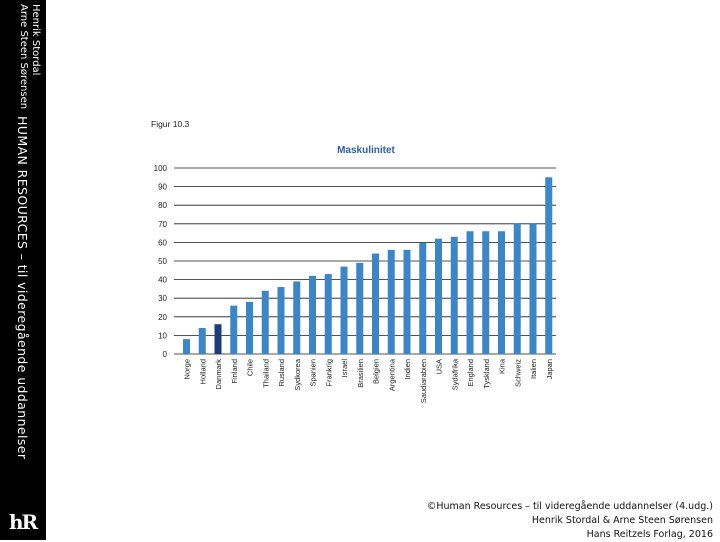  I want to click on bar-norge, so click(186, 346).